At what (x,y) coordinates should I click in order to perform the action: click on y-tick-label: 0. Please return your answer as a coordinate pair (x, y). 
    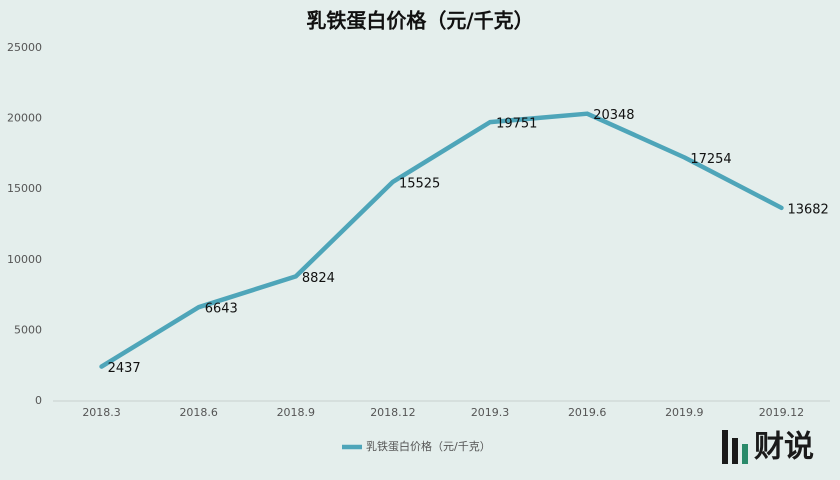
    Looking at the image, I should click on (38, 400).